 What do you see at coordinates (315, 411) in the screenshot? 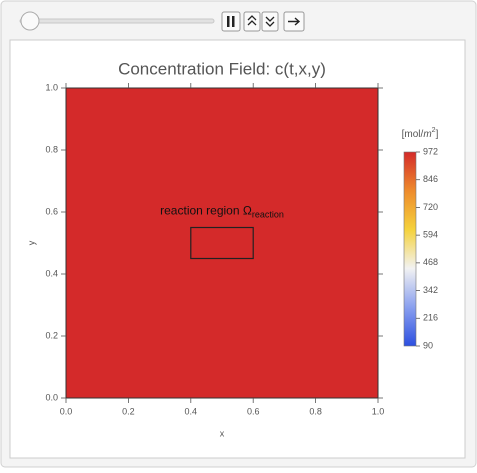
I see `x-tick-label: 0.8` at bounding box center [315, 411].